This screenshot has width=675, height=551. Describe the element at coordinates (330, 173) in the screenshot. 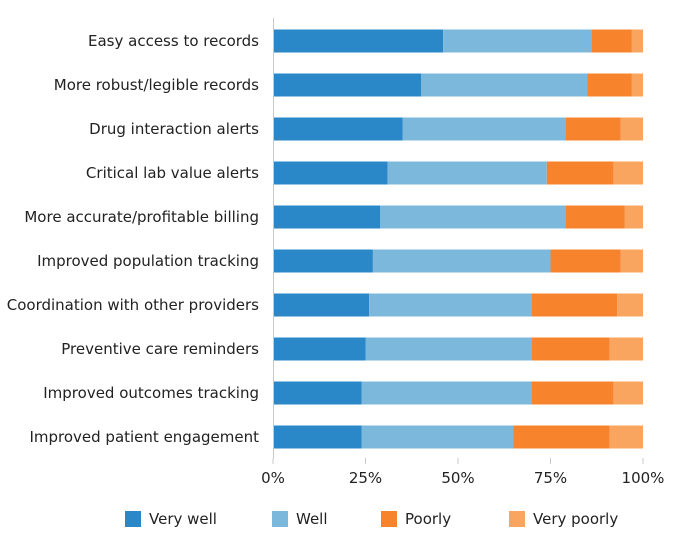

I see `bar-segment-very-well-critical-lab-value-alerts` at that location.